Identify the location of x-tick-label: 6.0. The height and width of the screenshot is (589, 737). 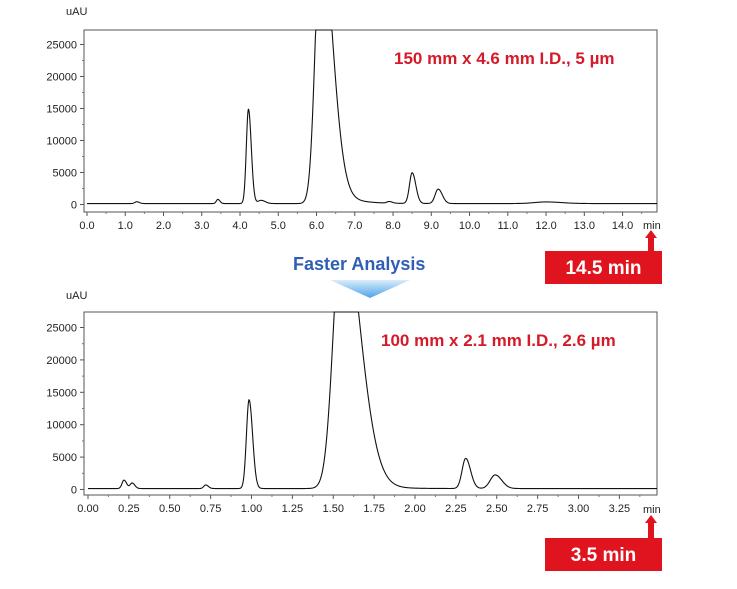
(316, 226).